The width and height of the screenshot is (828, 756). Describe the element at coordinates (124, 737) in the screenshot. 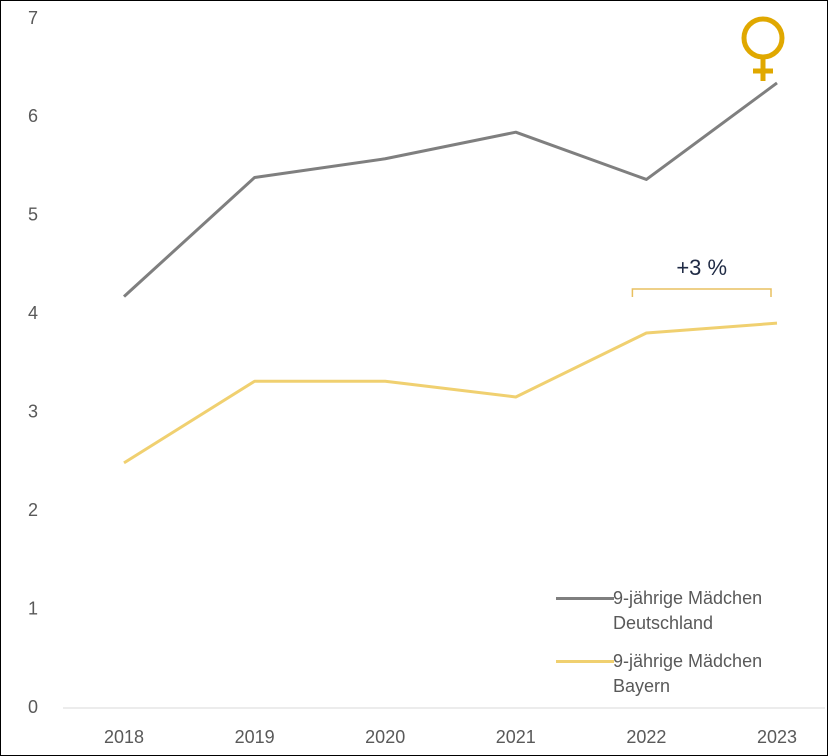

I see `x-tick-label: 2018` at that location.